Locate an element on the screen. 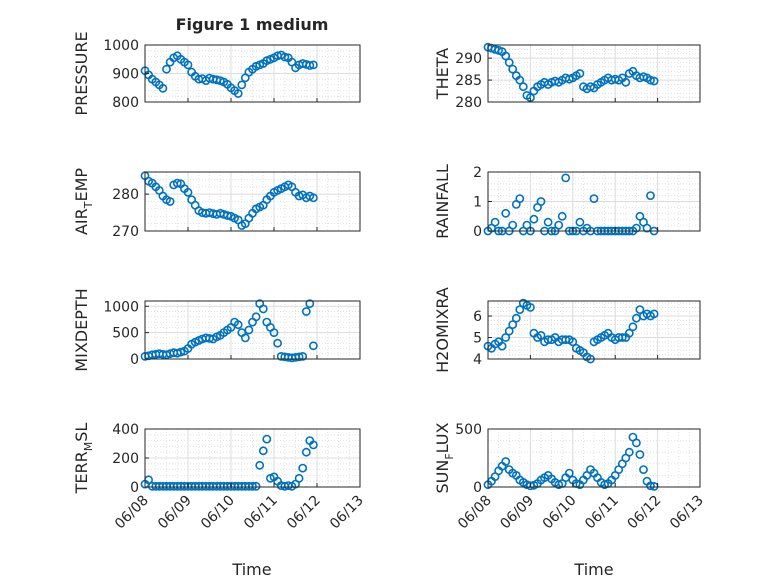 Image resolution: width=778 pixels, height=583 pixels. x-axis-label-right: Time is located at coordinates (593, 569).